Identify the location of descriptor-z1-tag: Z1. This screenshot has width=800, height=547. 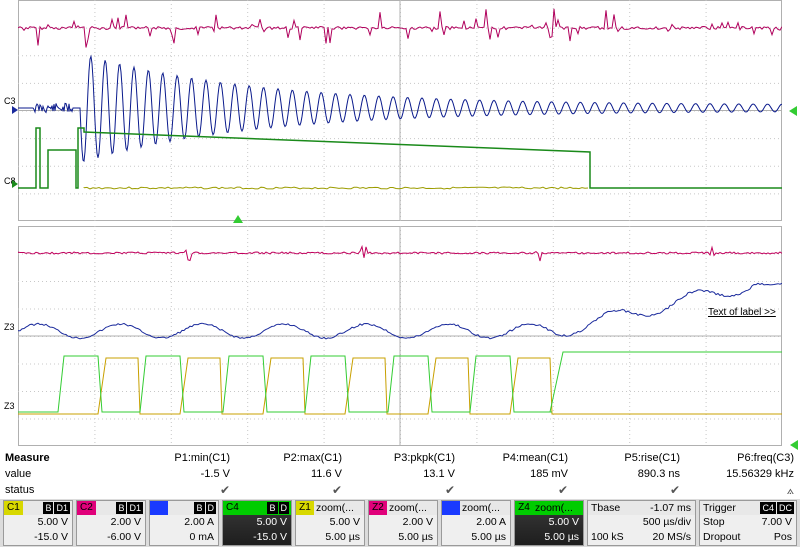
(305, 508).